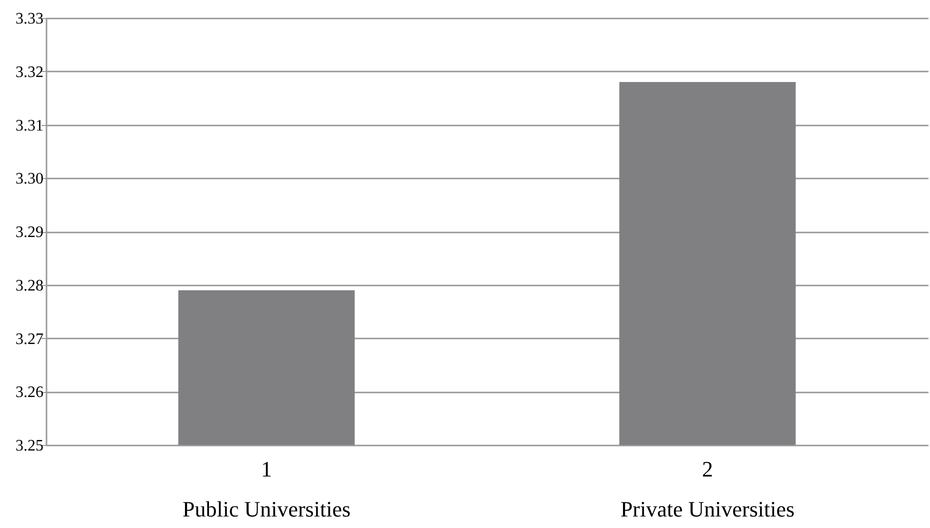 This screenshot has height=528, width=930. Describe the element at coordinates (30, 125) in the screenshot. I see `y-tick-label: 3.31` at that location.